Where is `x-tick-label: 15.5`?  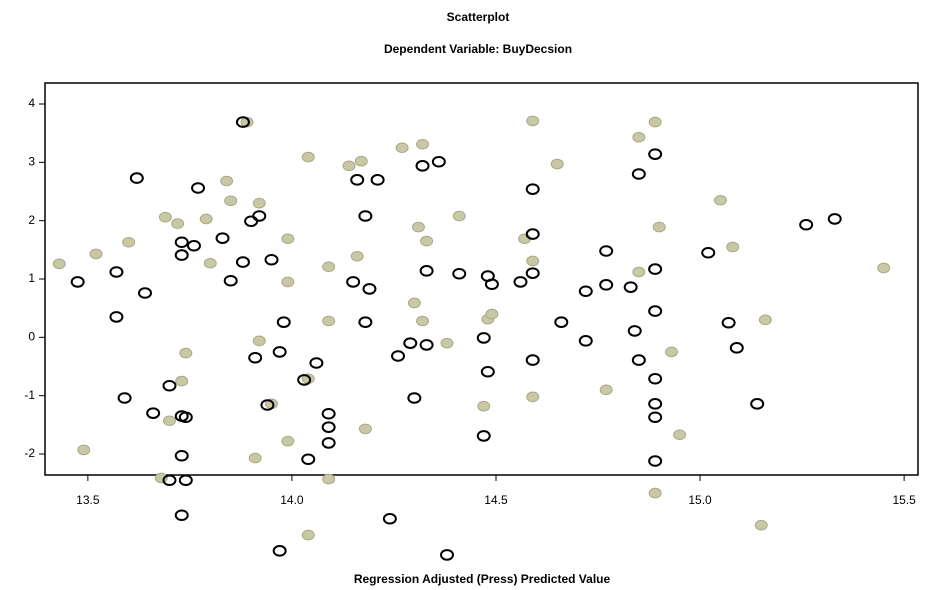
x-tick-label: 15.5 is located at coordinates (904, 500).